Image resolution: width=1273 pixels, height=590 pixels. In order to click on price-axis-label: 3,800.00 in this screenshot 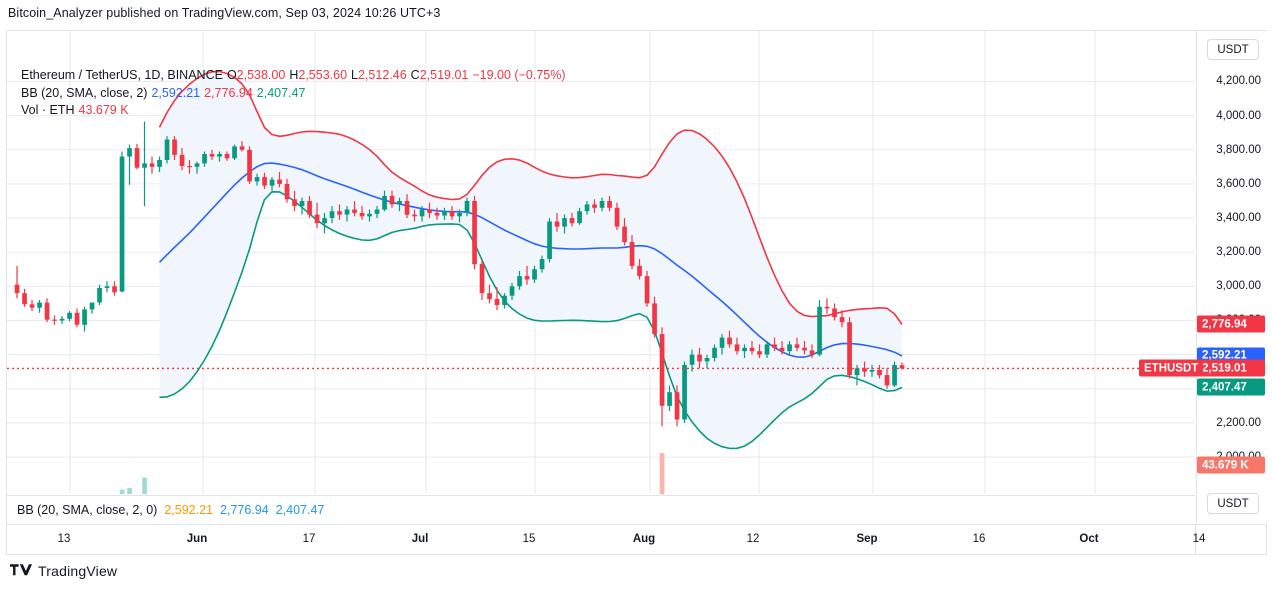, I will do `click(1238, 149)`.